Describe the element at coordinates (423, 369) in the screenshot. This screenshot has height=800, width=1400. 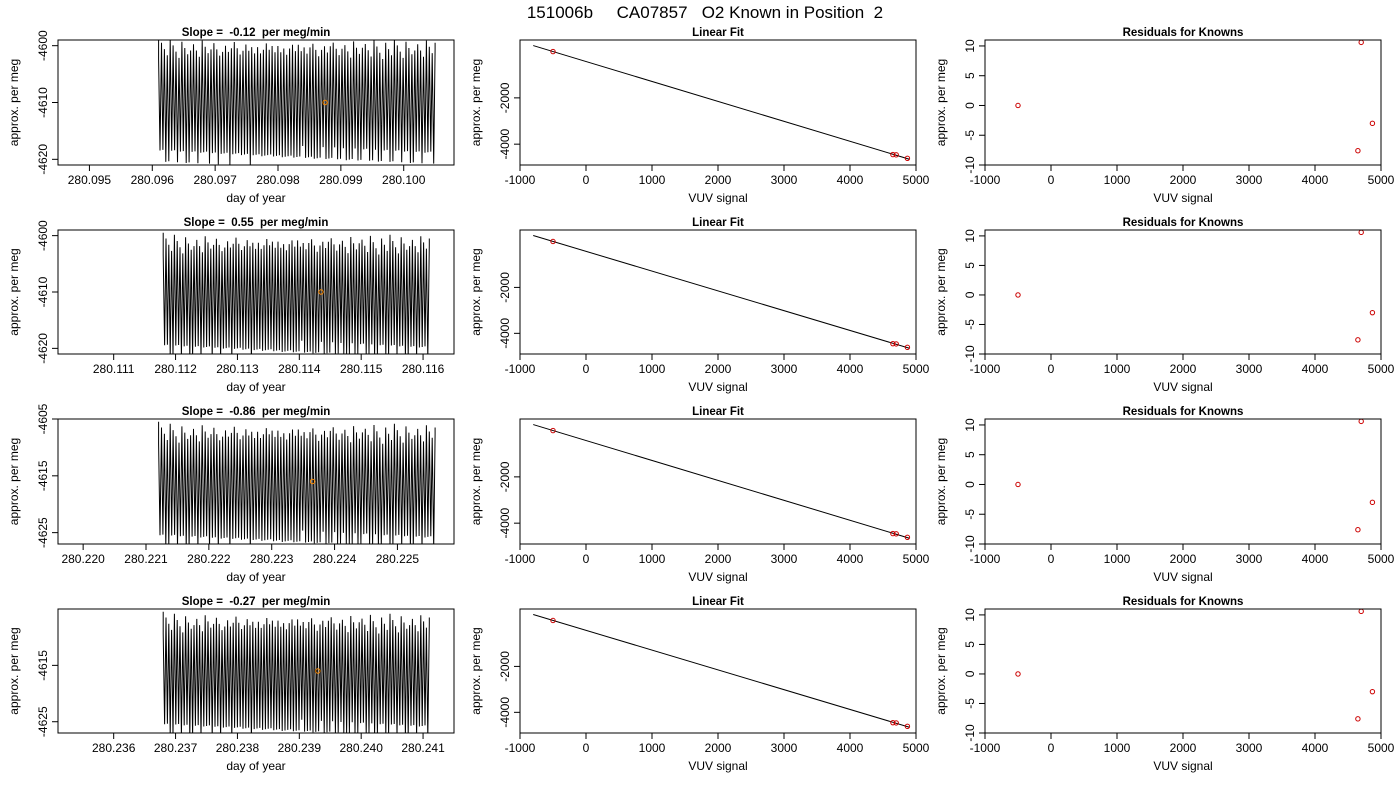
I see `x-tick-label: 280.116` at that location.